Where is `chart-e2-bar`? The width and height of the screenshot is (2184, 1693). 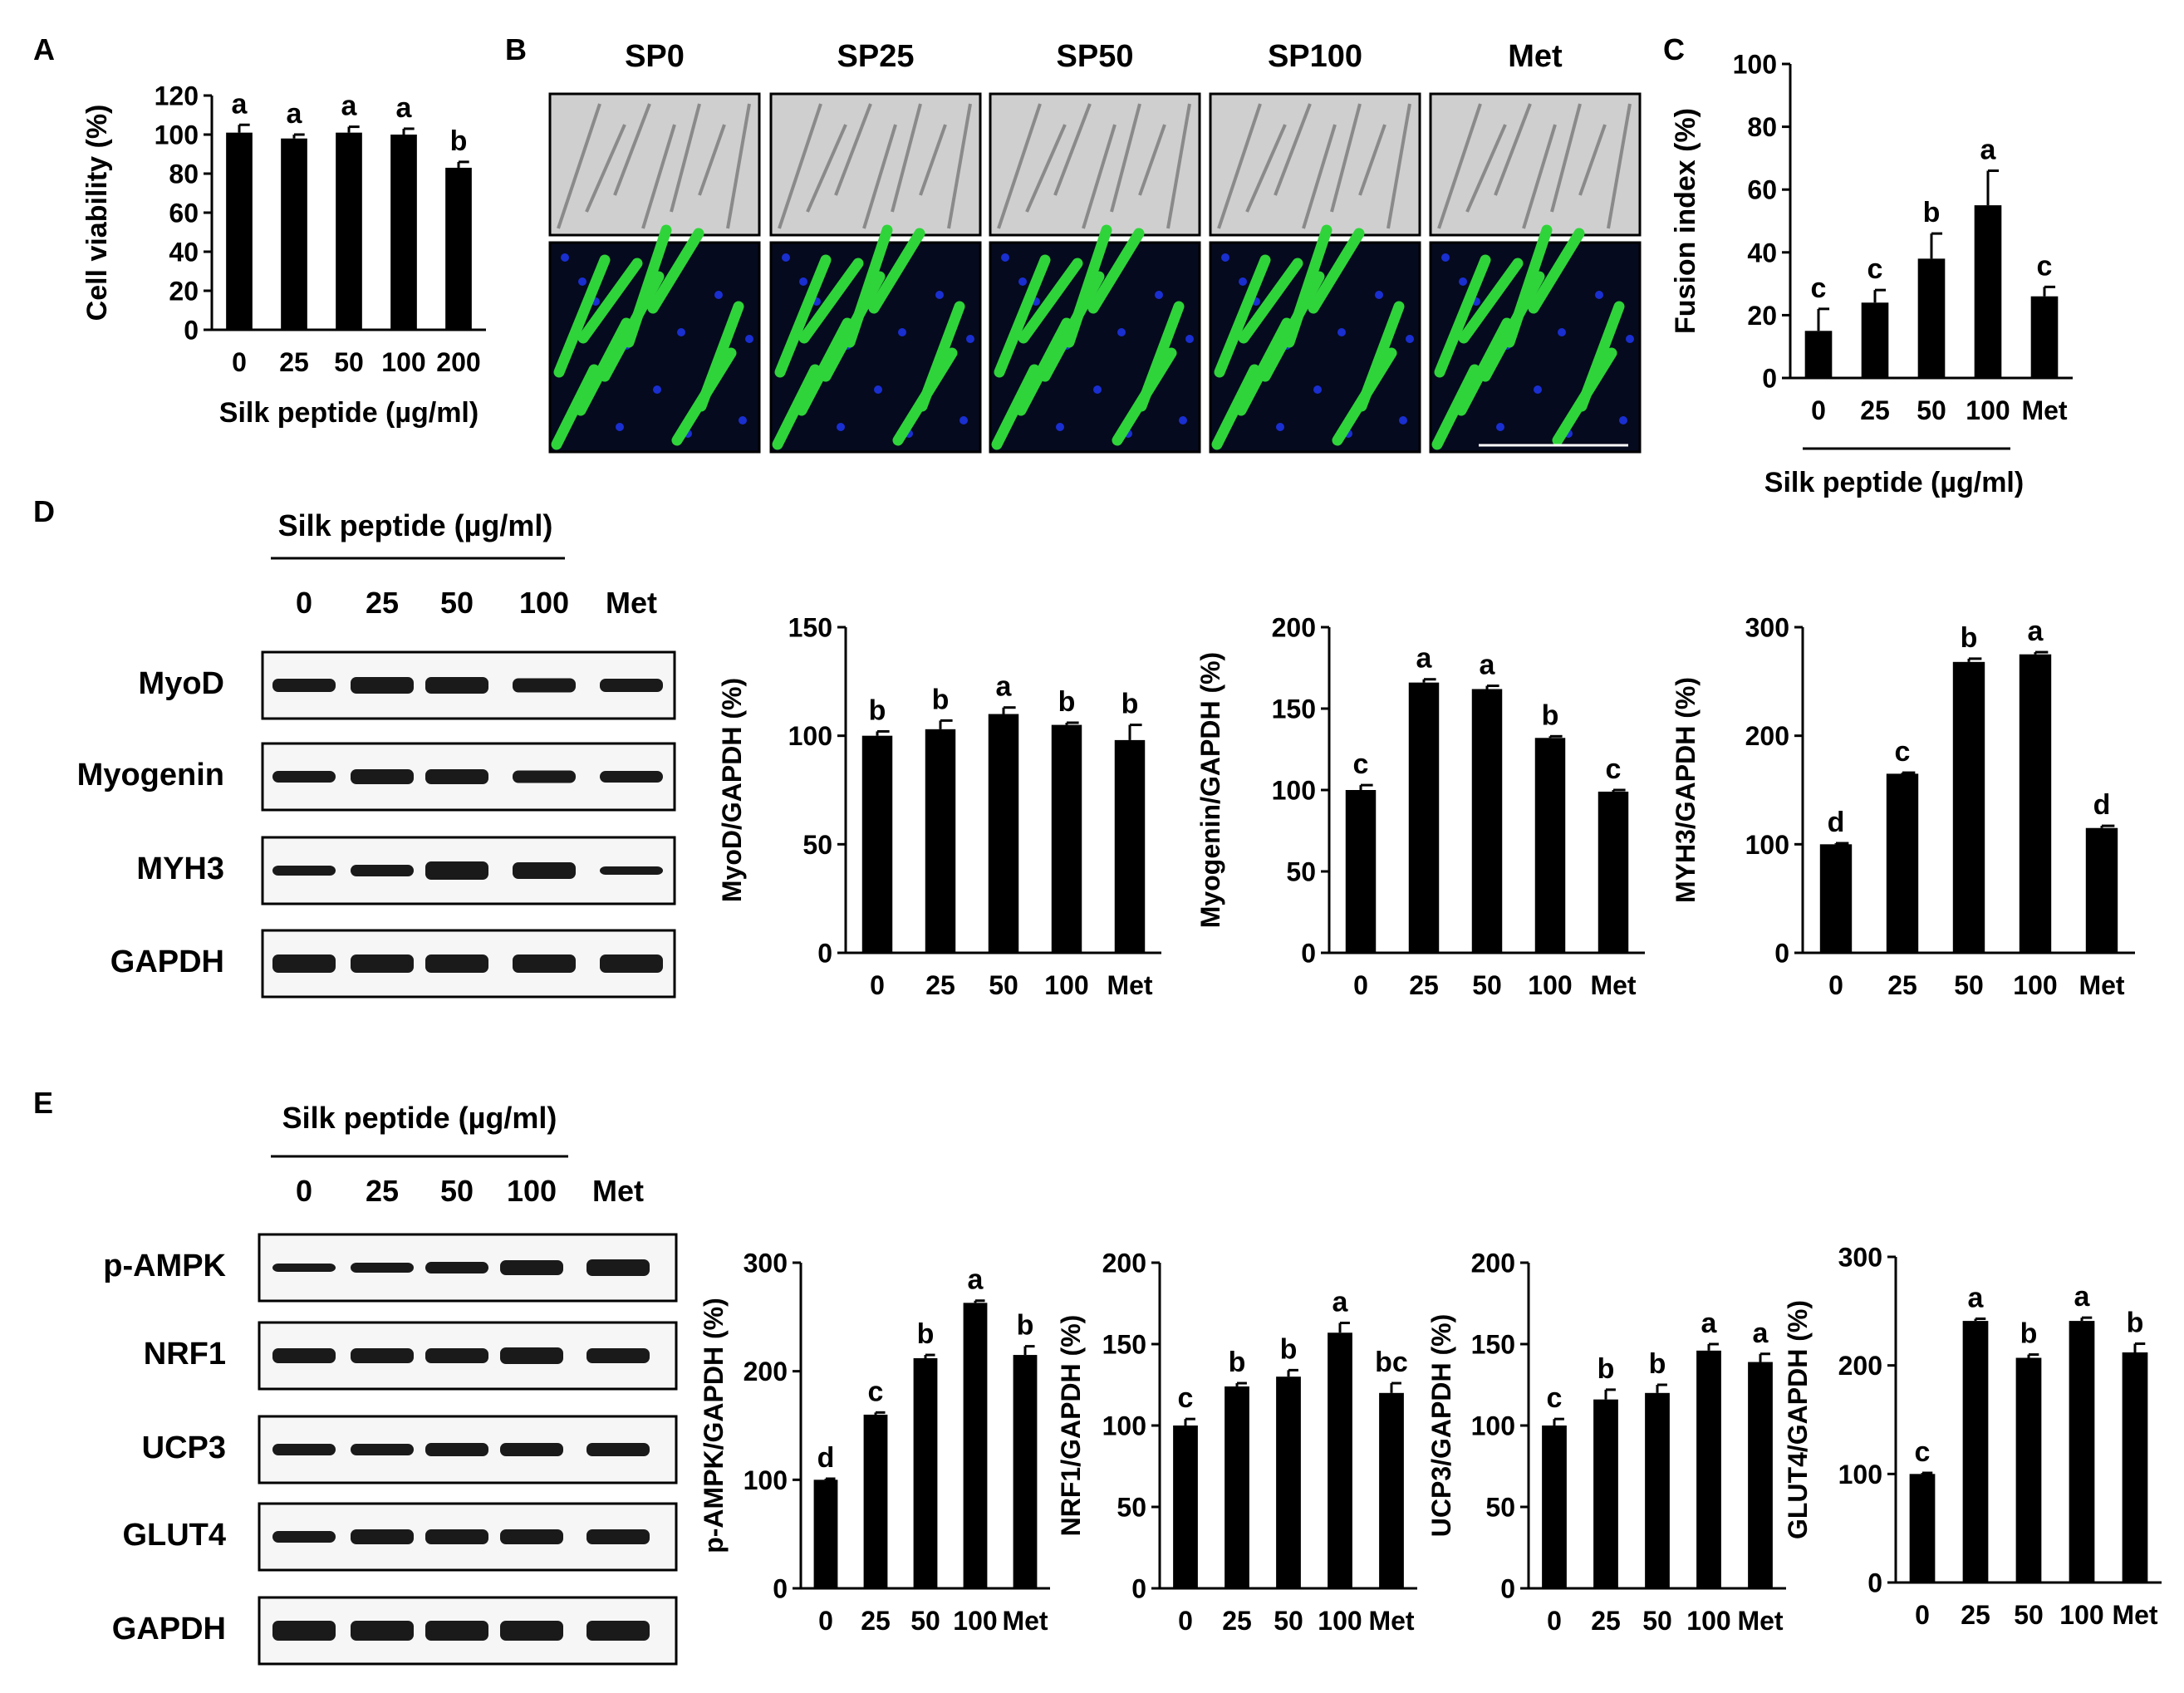 chart-e2-bar is located at coordinates (1288, 1482).